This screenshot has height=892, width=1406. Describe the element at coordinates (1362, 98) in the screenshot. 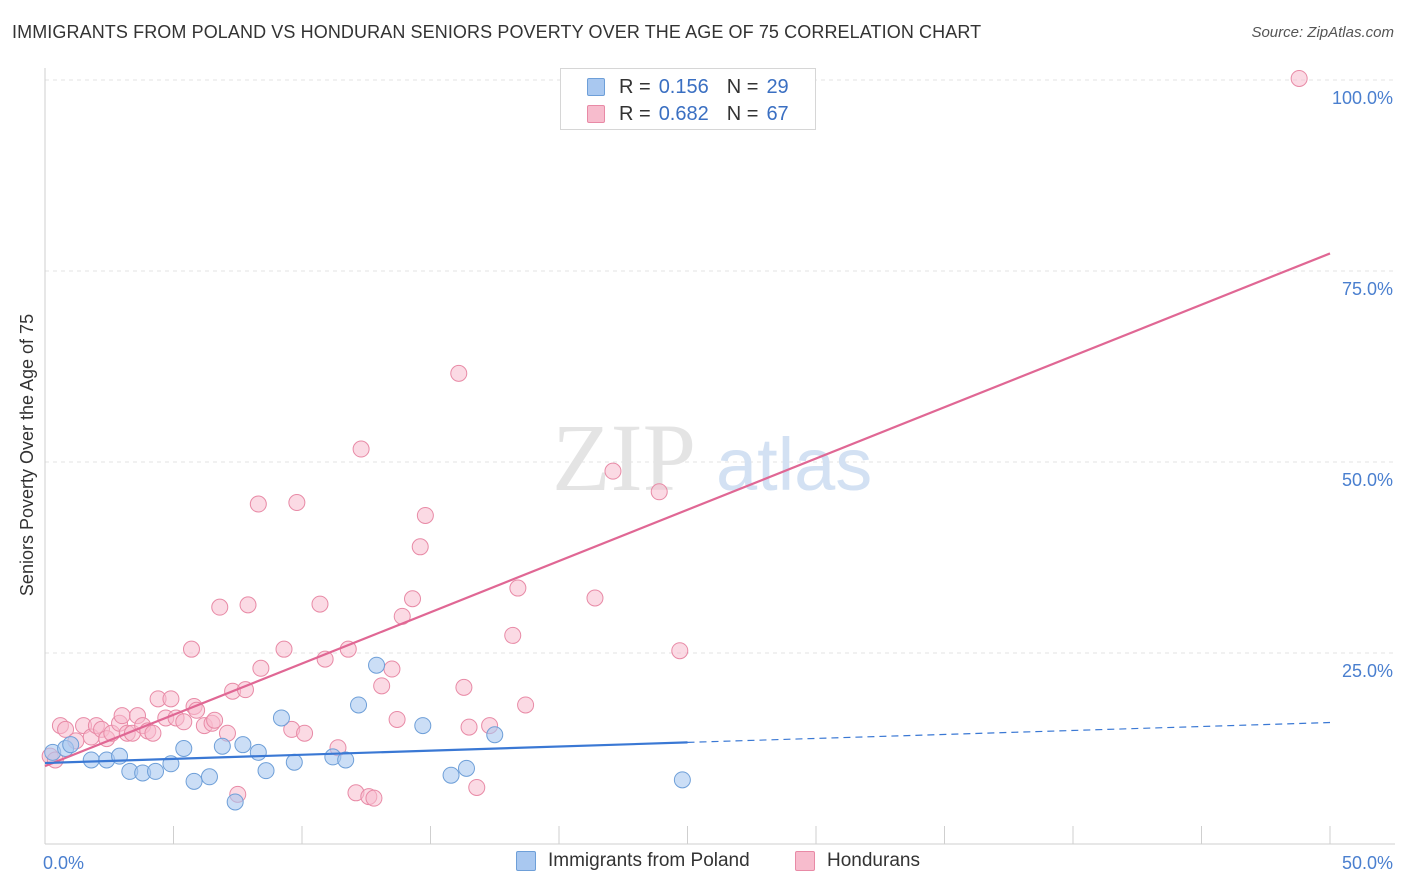

I see `y-tick-label: 100.0%` at that location.